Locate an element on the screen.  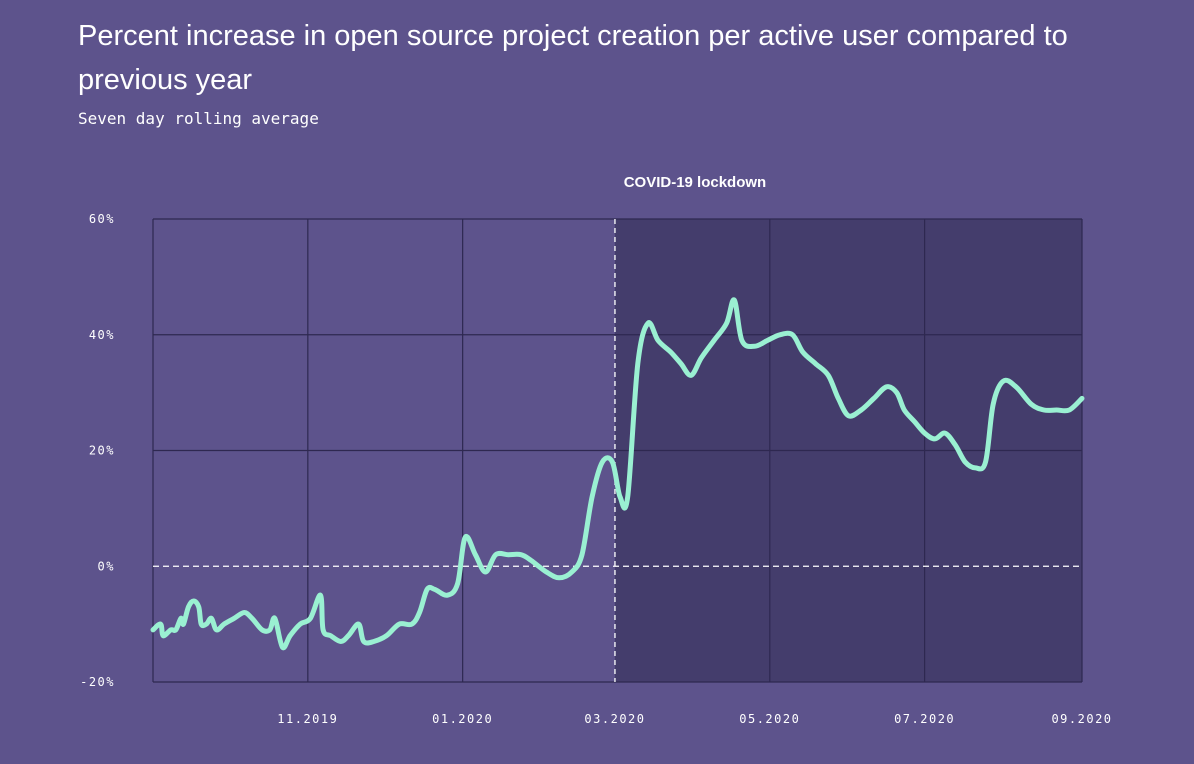
x-tick-label: 09.2020 is located at coordinates (1081, 719).